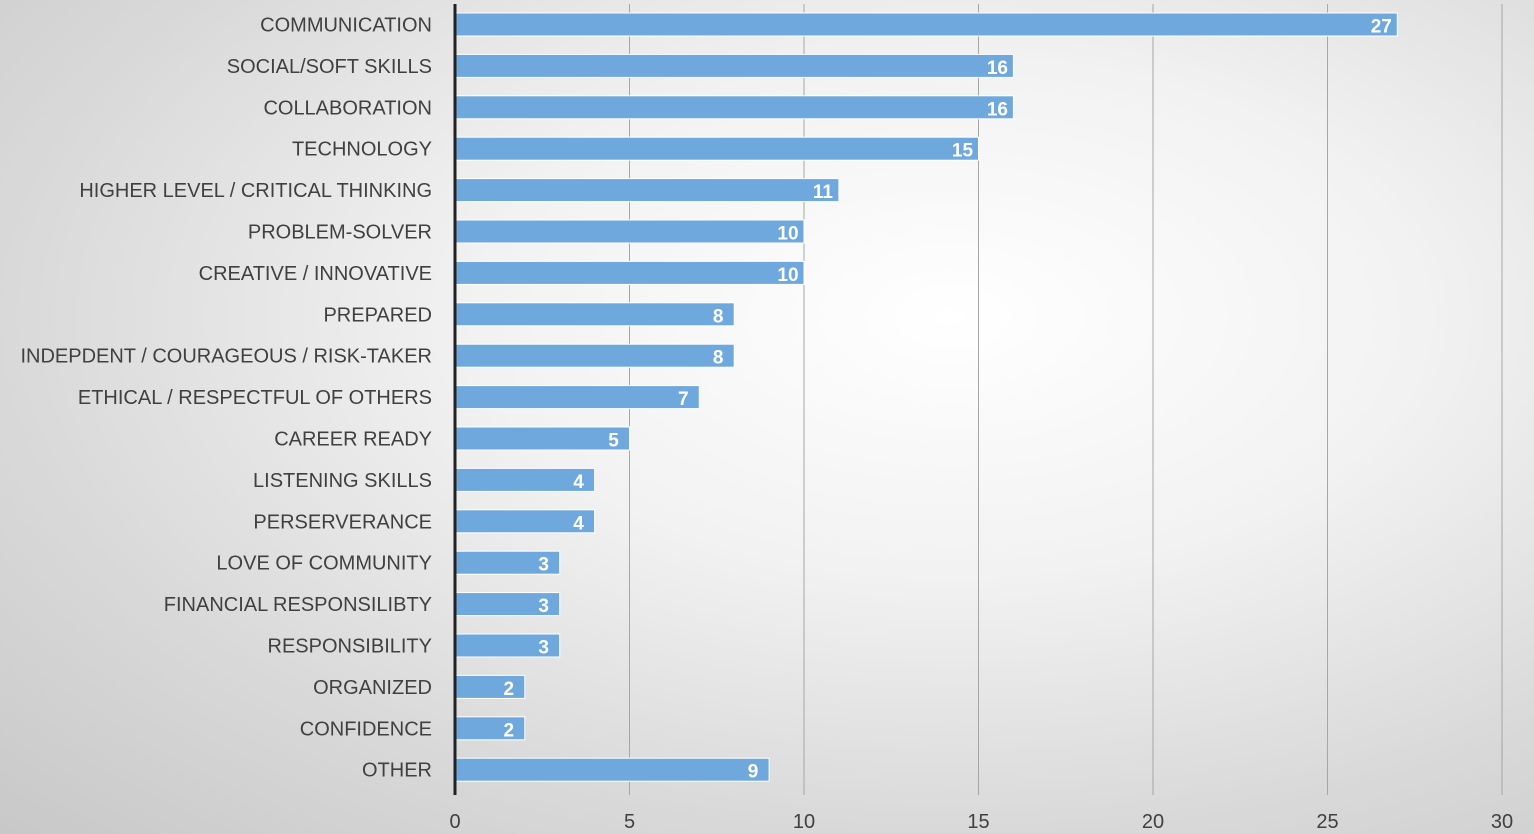 The height and width of the screenshot is (834, 1534). Describe the element at coordinates (226, 357) in the screenshot. I see `category-label: INDEPDENT / COURAGEOUS / RISK-TAKER` at that location.